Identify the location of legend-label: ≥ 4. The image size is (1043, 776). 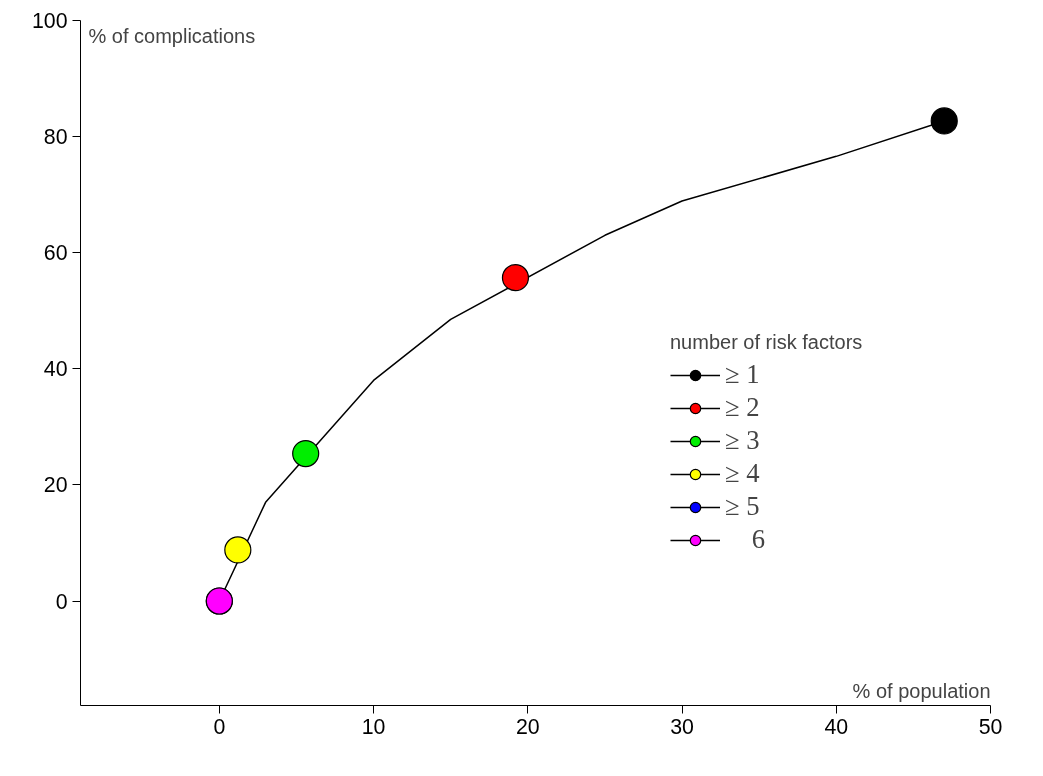
(742, 473).